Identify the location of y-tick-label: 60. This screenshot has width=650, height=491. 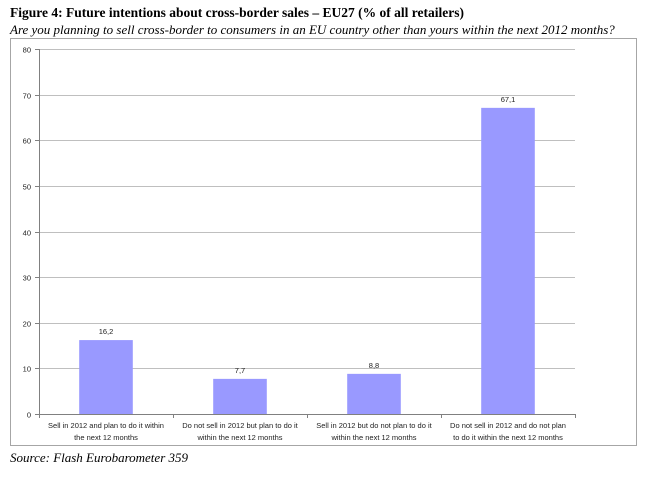
(27, 141).